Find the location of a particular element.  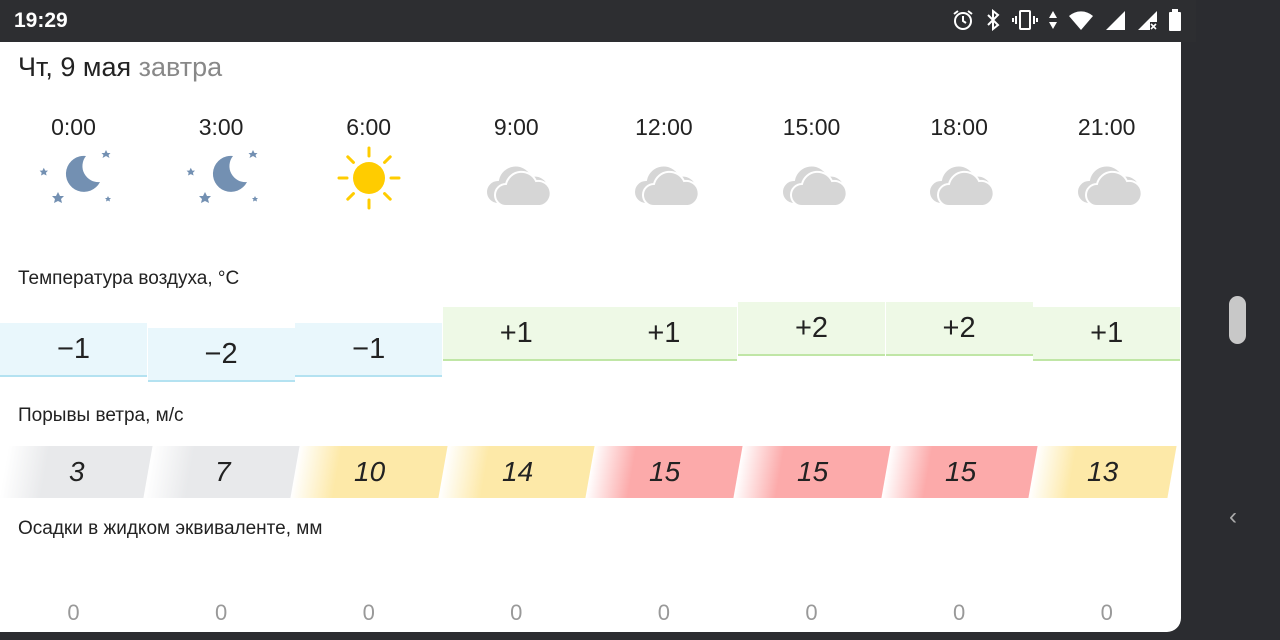

navigation-bar: ‹ is located at coordinates (1238, 320).